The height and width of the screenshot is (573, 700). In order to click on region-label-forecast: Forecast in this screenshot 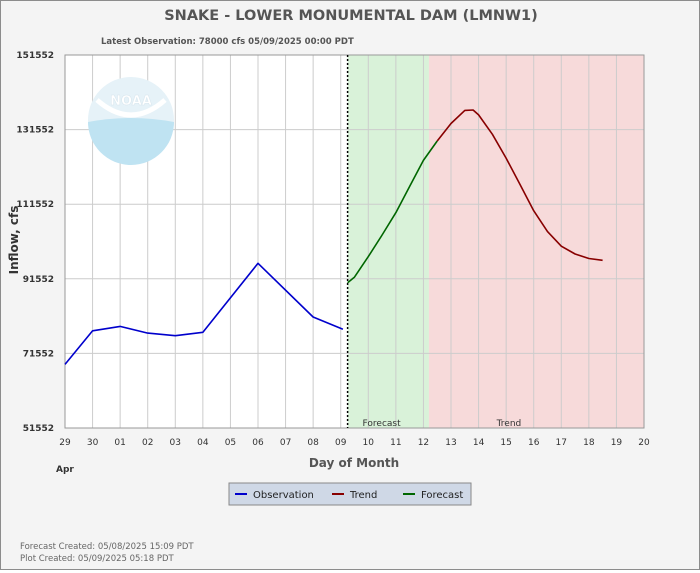, I will do `click(382, 424)`.